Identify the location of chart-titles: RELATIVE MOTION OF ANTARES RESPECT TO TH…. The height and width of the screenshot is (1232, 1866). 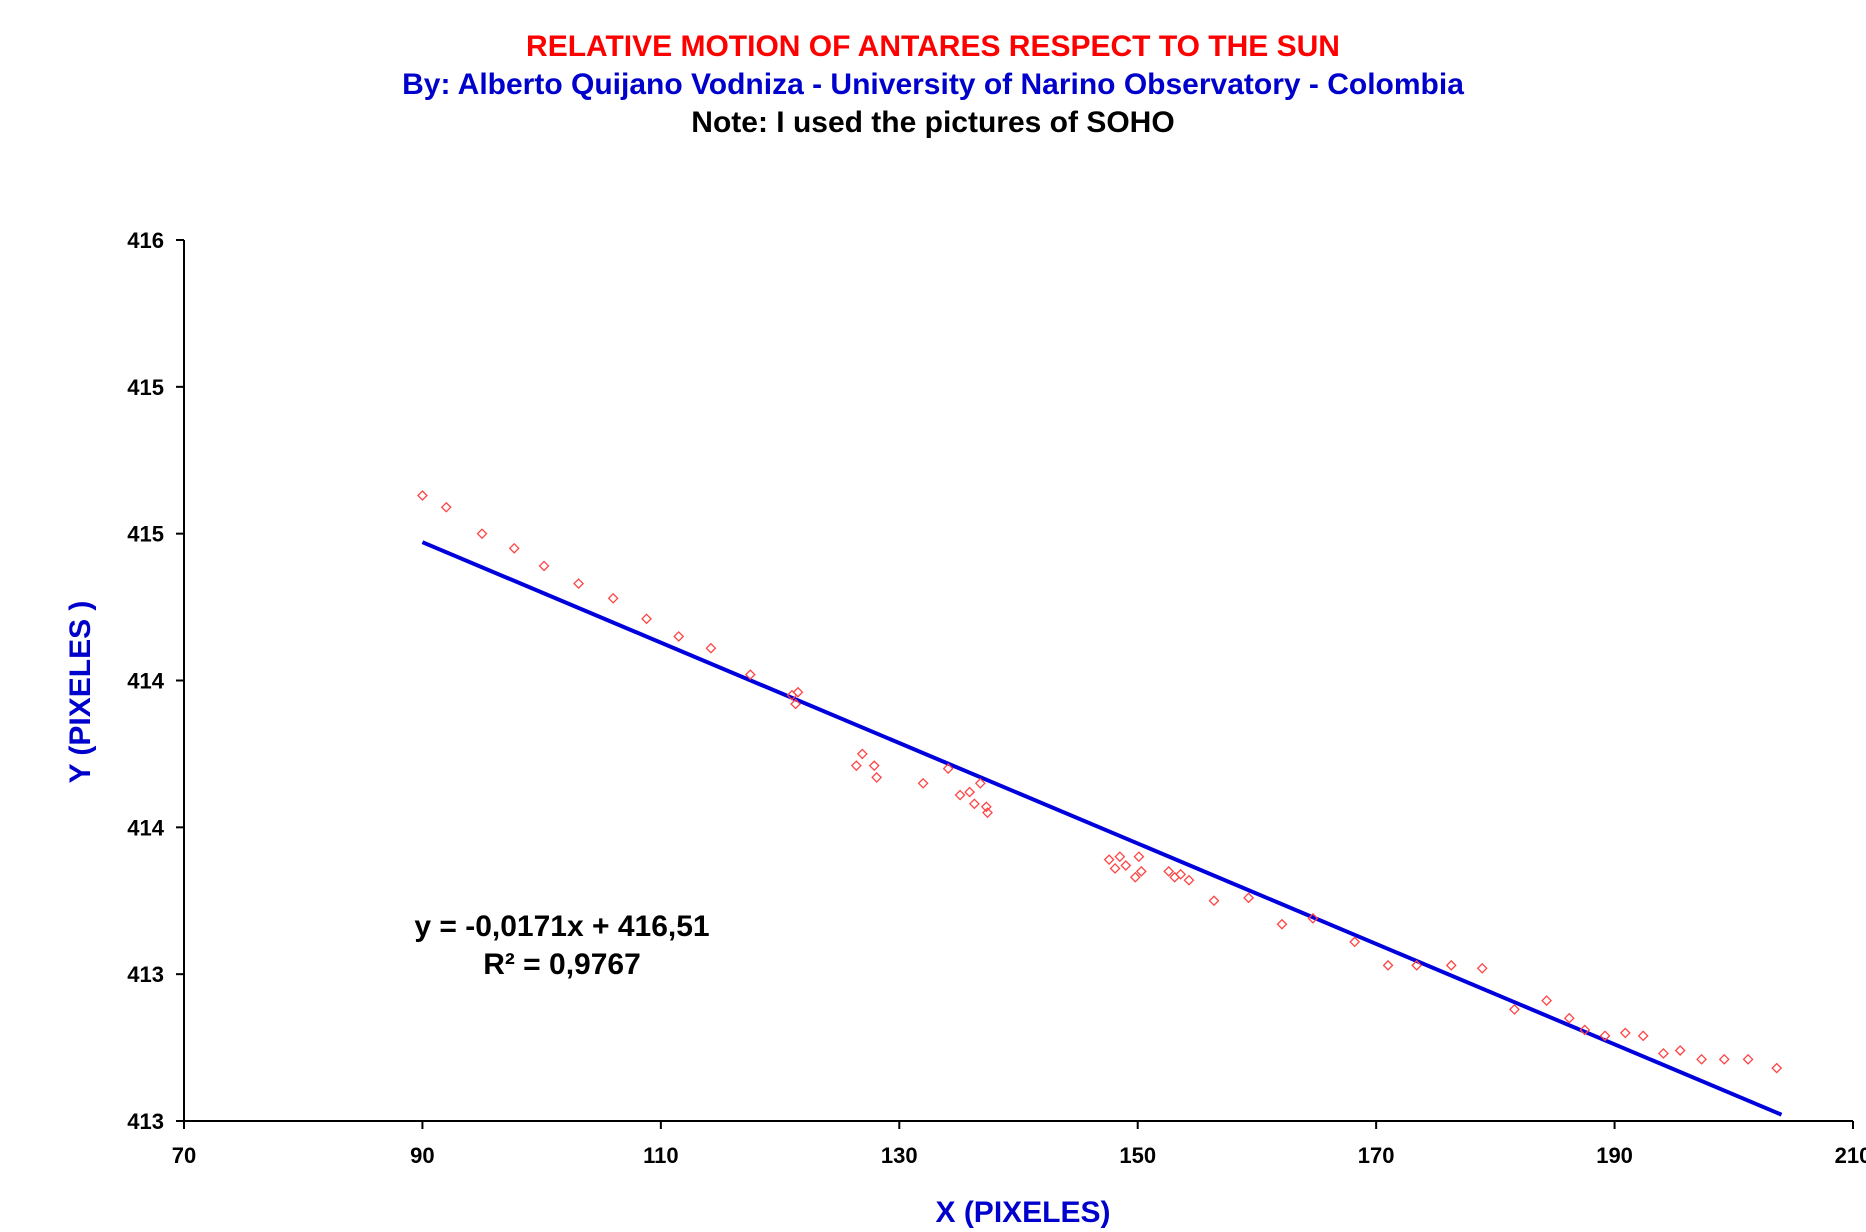
(933, 85).